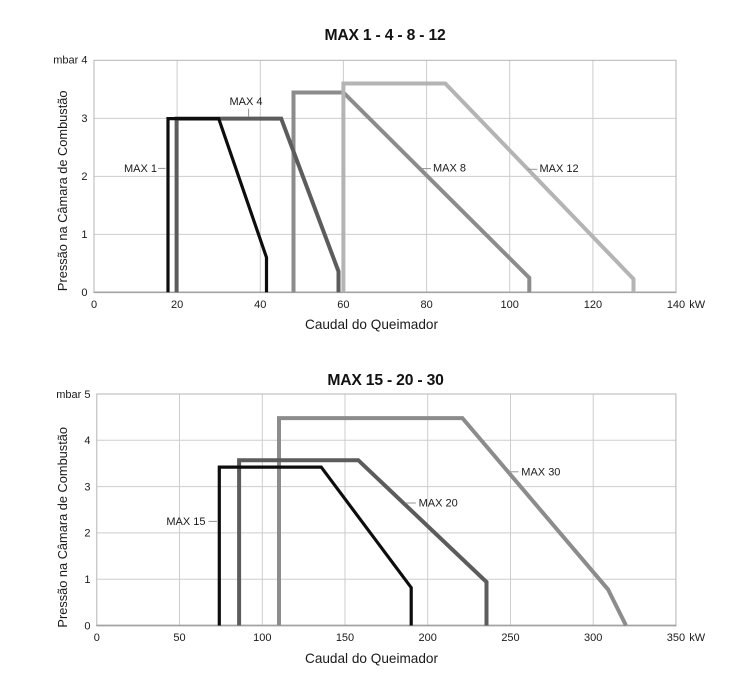 Image resolution: width=750 pixels, height=695 pixels. Describe the element at coordinates (510, 638) in the screenshot. I see `svg-text: 250` at that location.